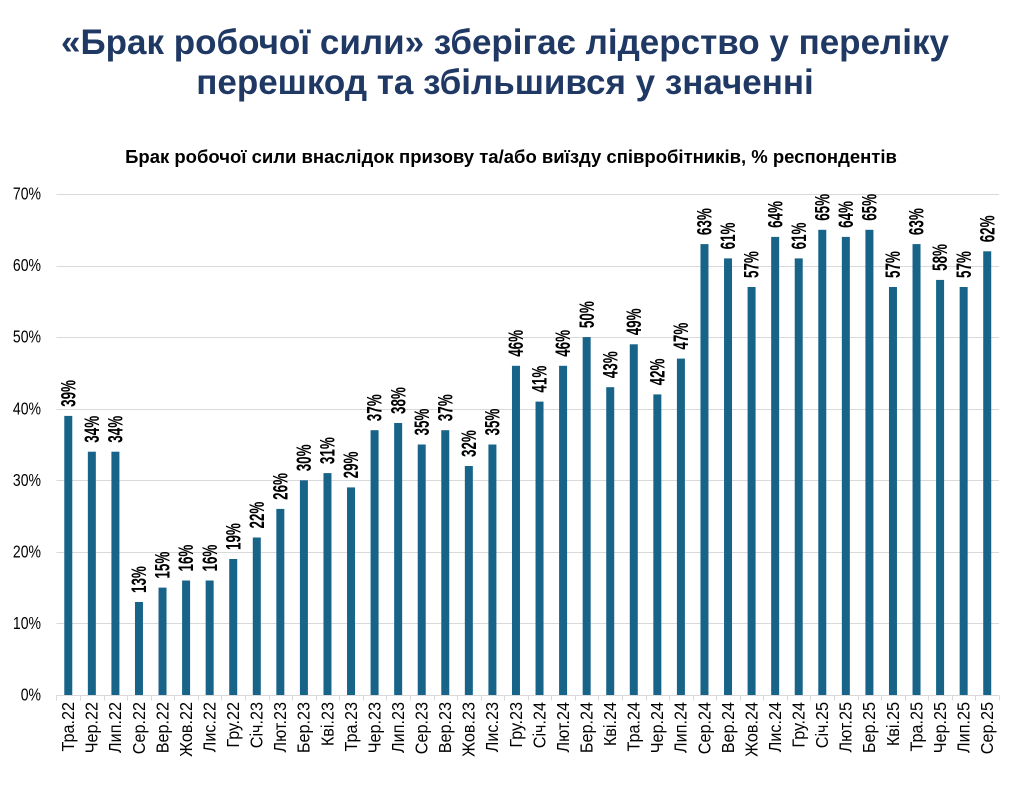 The image size is (1024, 807). I want to click on svg-text: Бер.24, so click(587, 728).